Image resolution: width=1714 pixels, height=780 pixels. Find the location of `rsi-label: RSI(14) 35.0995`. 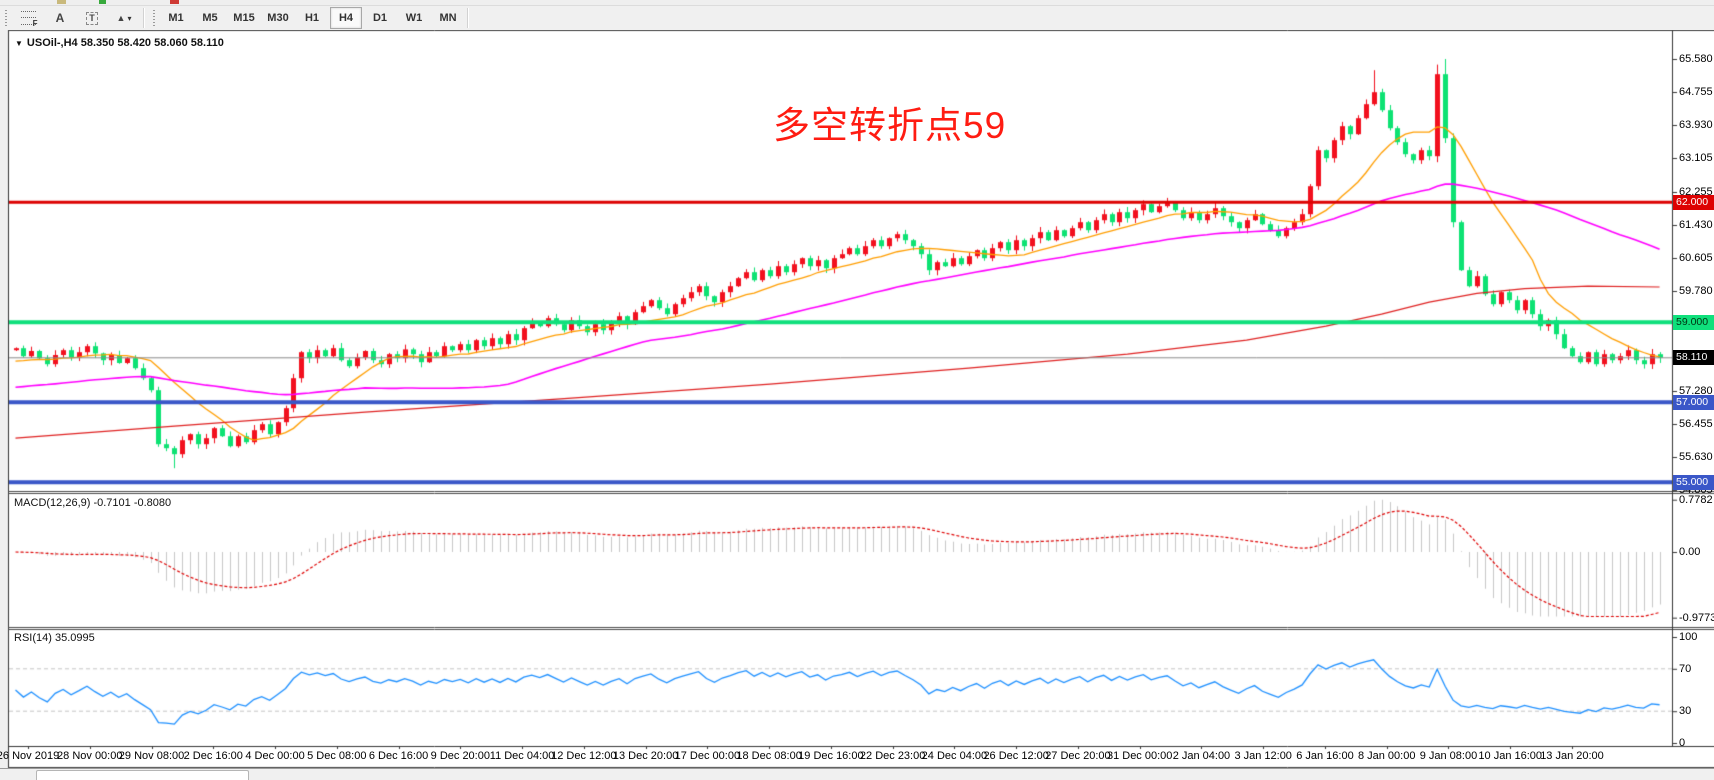

rsi-label: RSI(14) 35.0995 is located at coordinates (54, 638).